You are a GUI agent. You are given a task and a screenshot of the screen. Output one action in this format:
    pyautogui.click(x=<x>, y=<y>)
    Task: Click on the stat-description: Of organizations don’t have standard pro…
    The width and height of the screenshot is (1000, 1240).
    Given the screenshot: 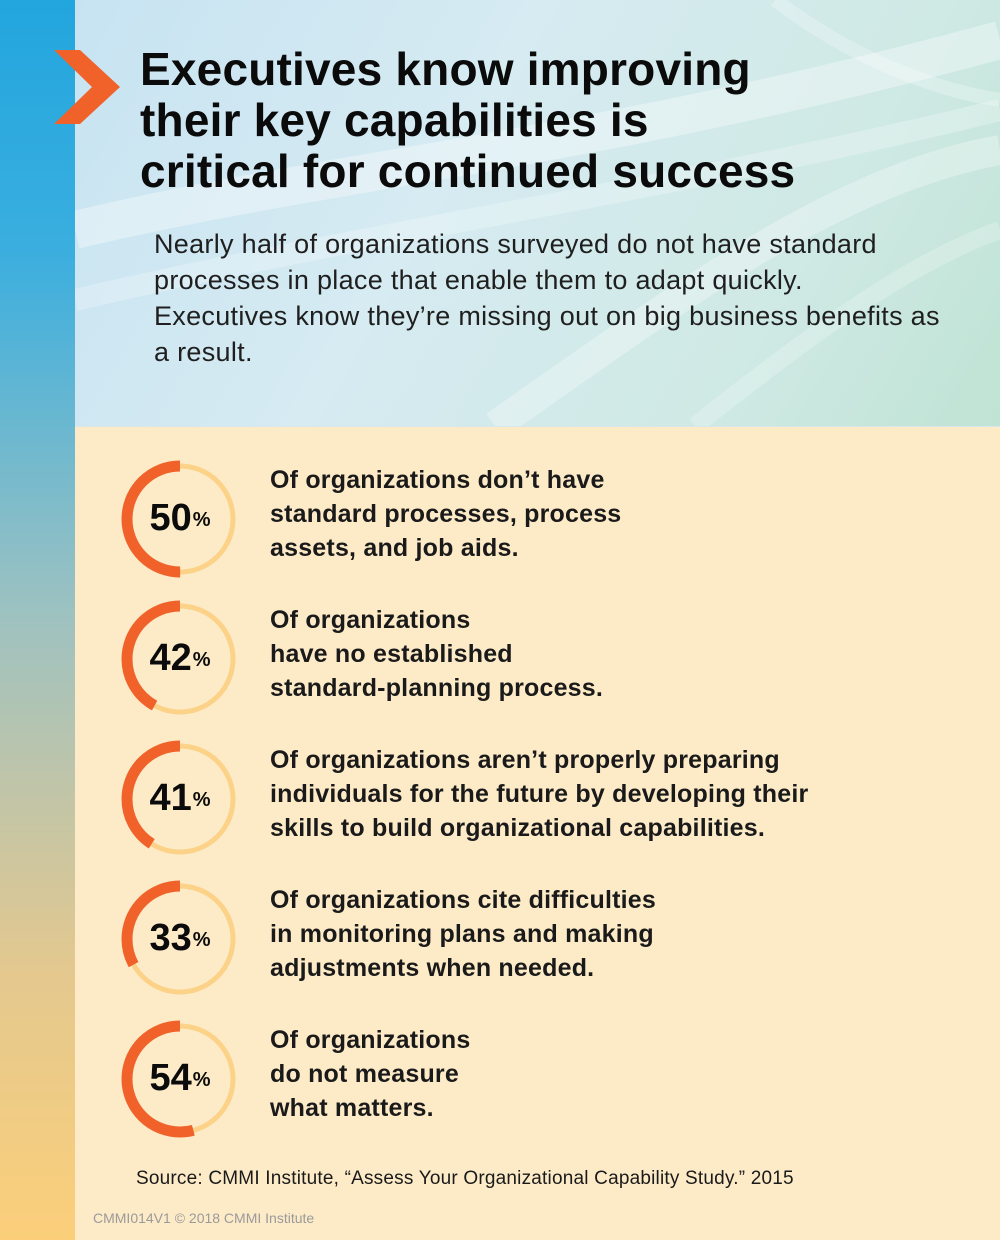 What is the action you would take?
    pyautogui.click(x=610, y=514)
    